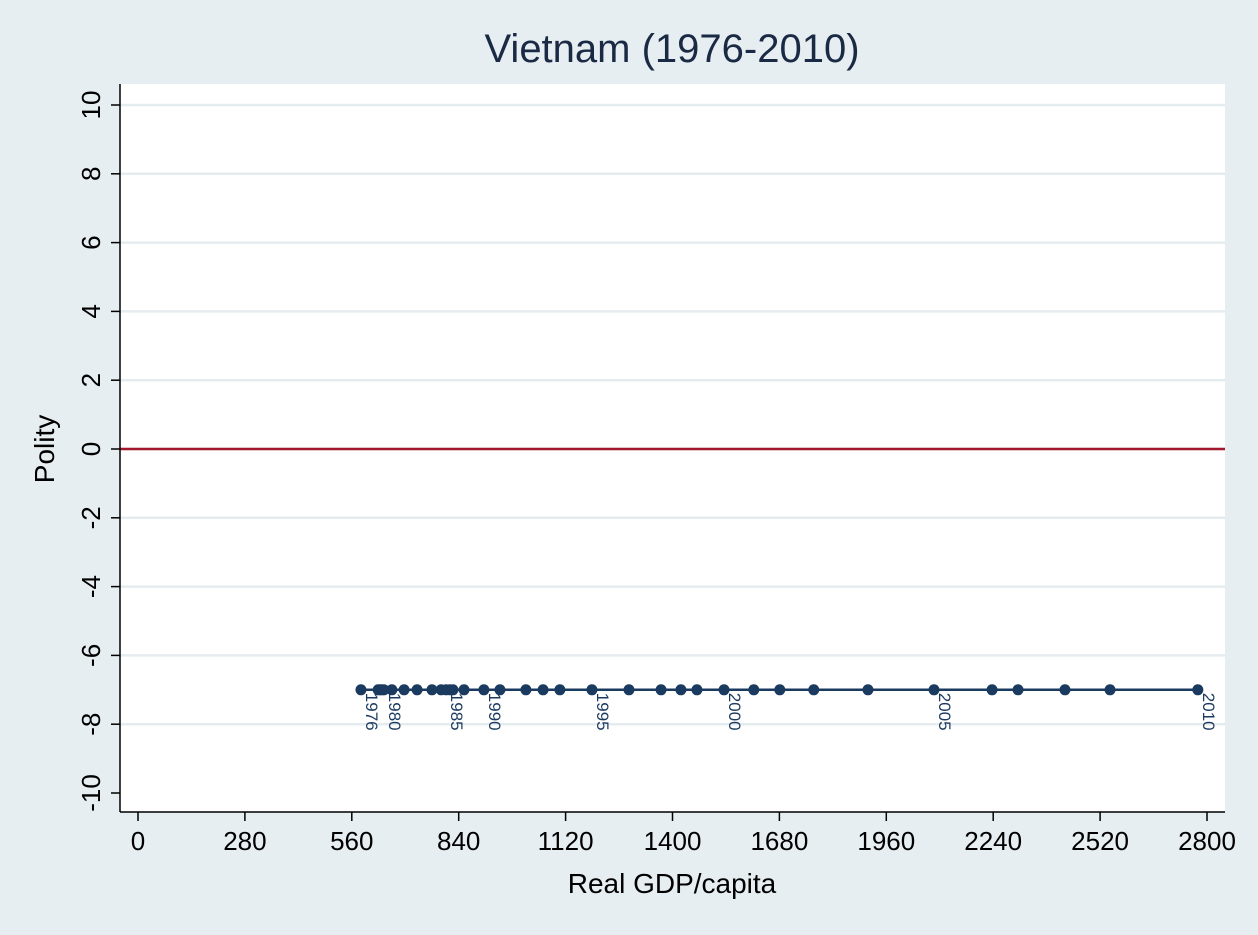  Describe the element at coordinates (868, 690) in the screenshot. I see `data-point-2004` at that location.